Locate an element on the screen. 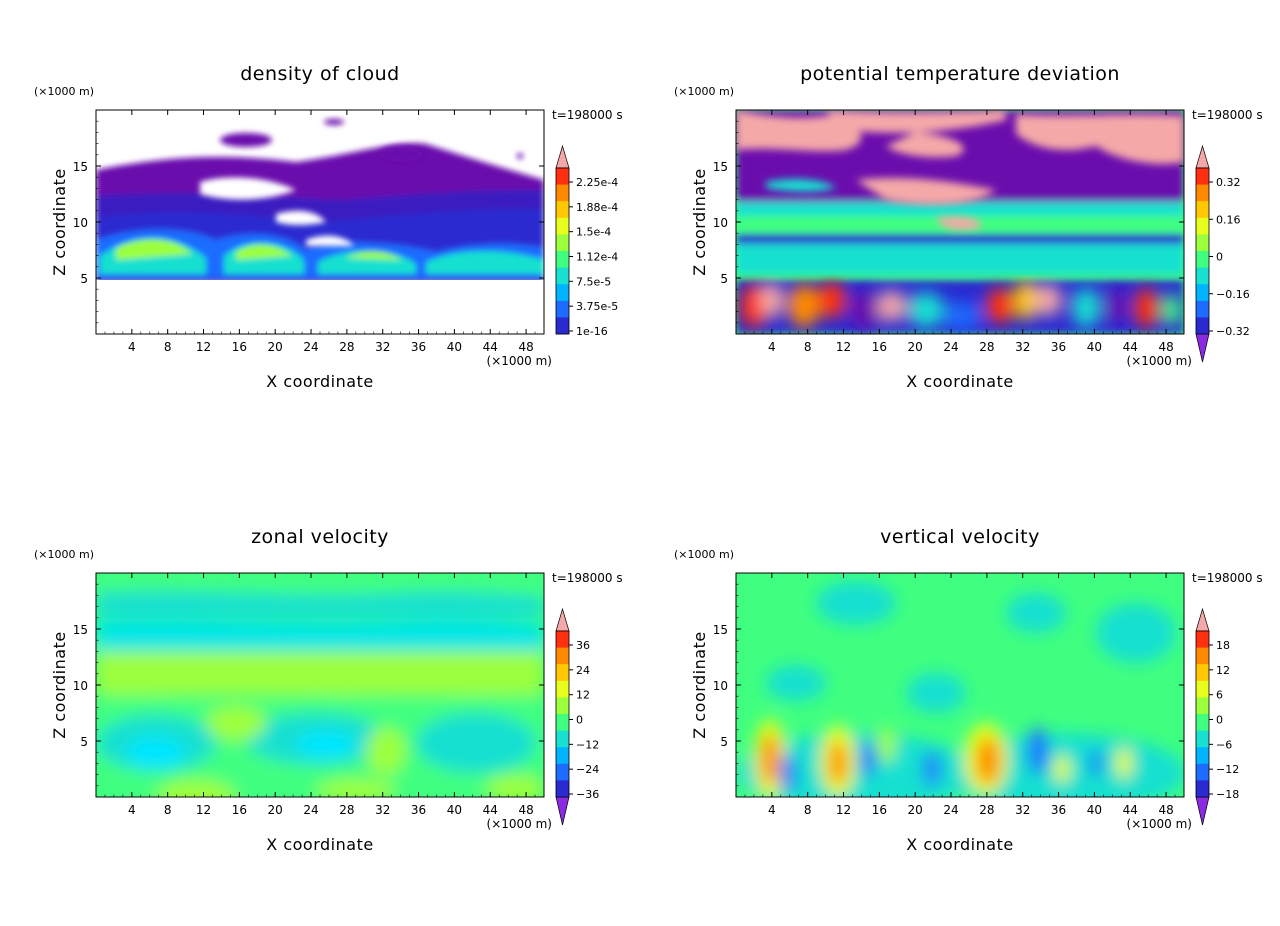  colorbar: 36 24 12 0 −12 −24 −36 is located at coordinates (577, 716).